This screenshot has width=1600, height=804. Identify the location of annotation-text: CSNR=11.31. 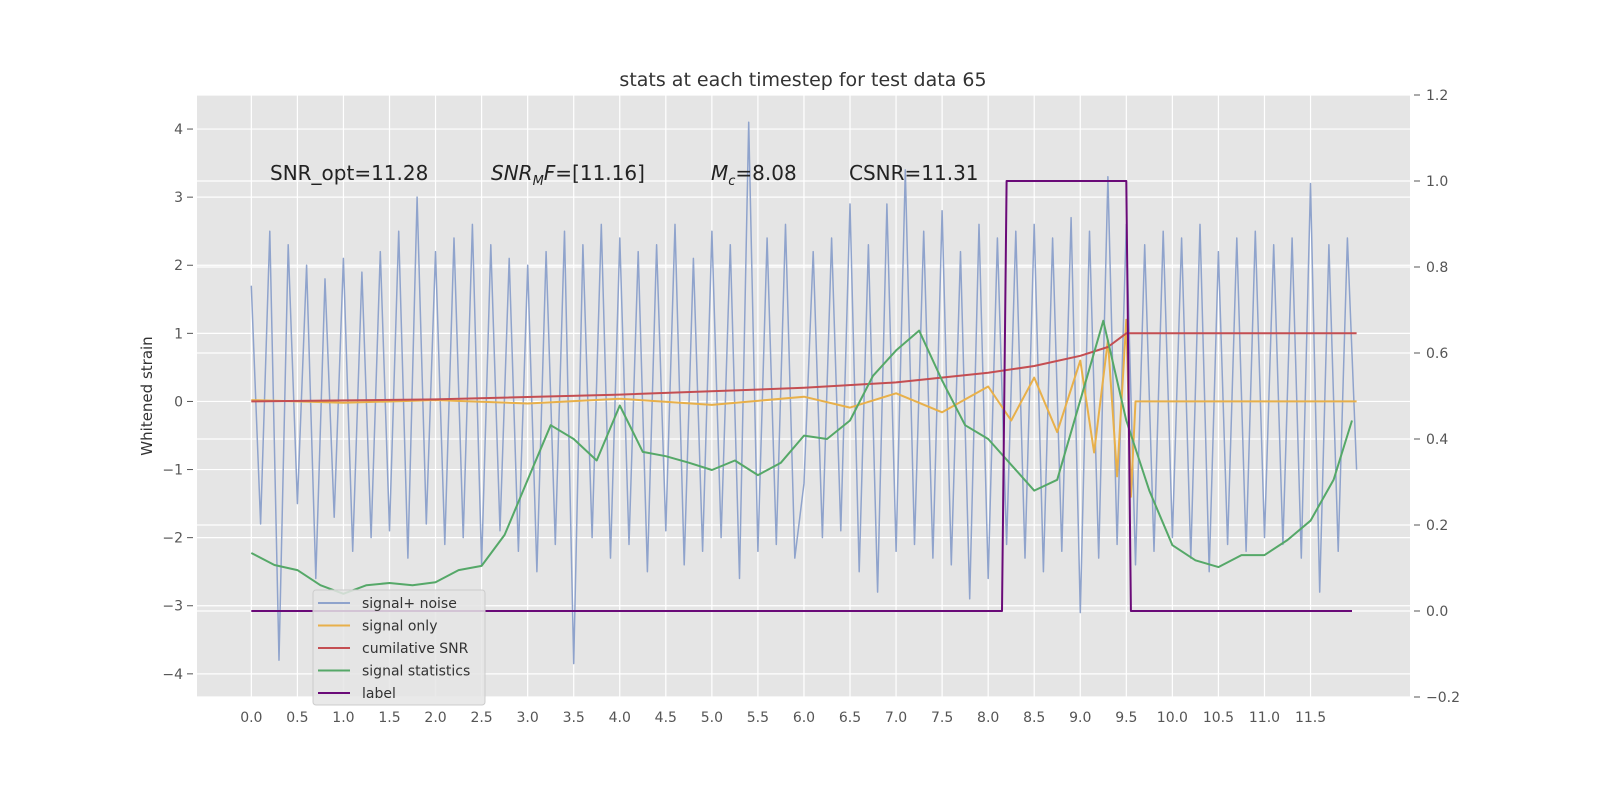
(914, 173).